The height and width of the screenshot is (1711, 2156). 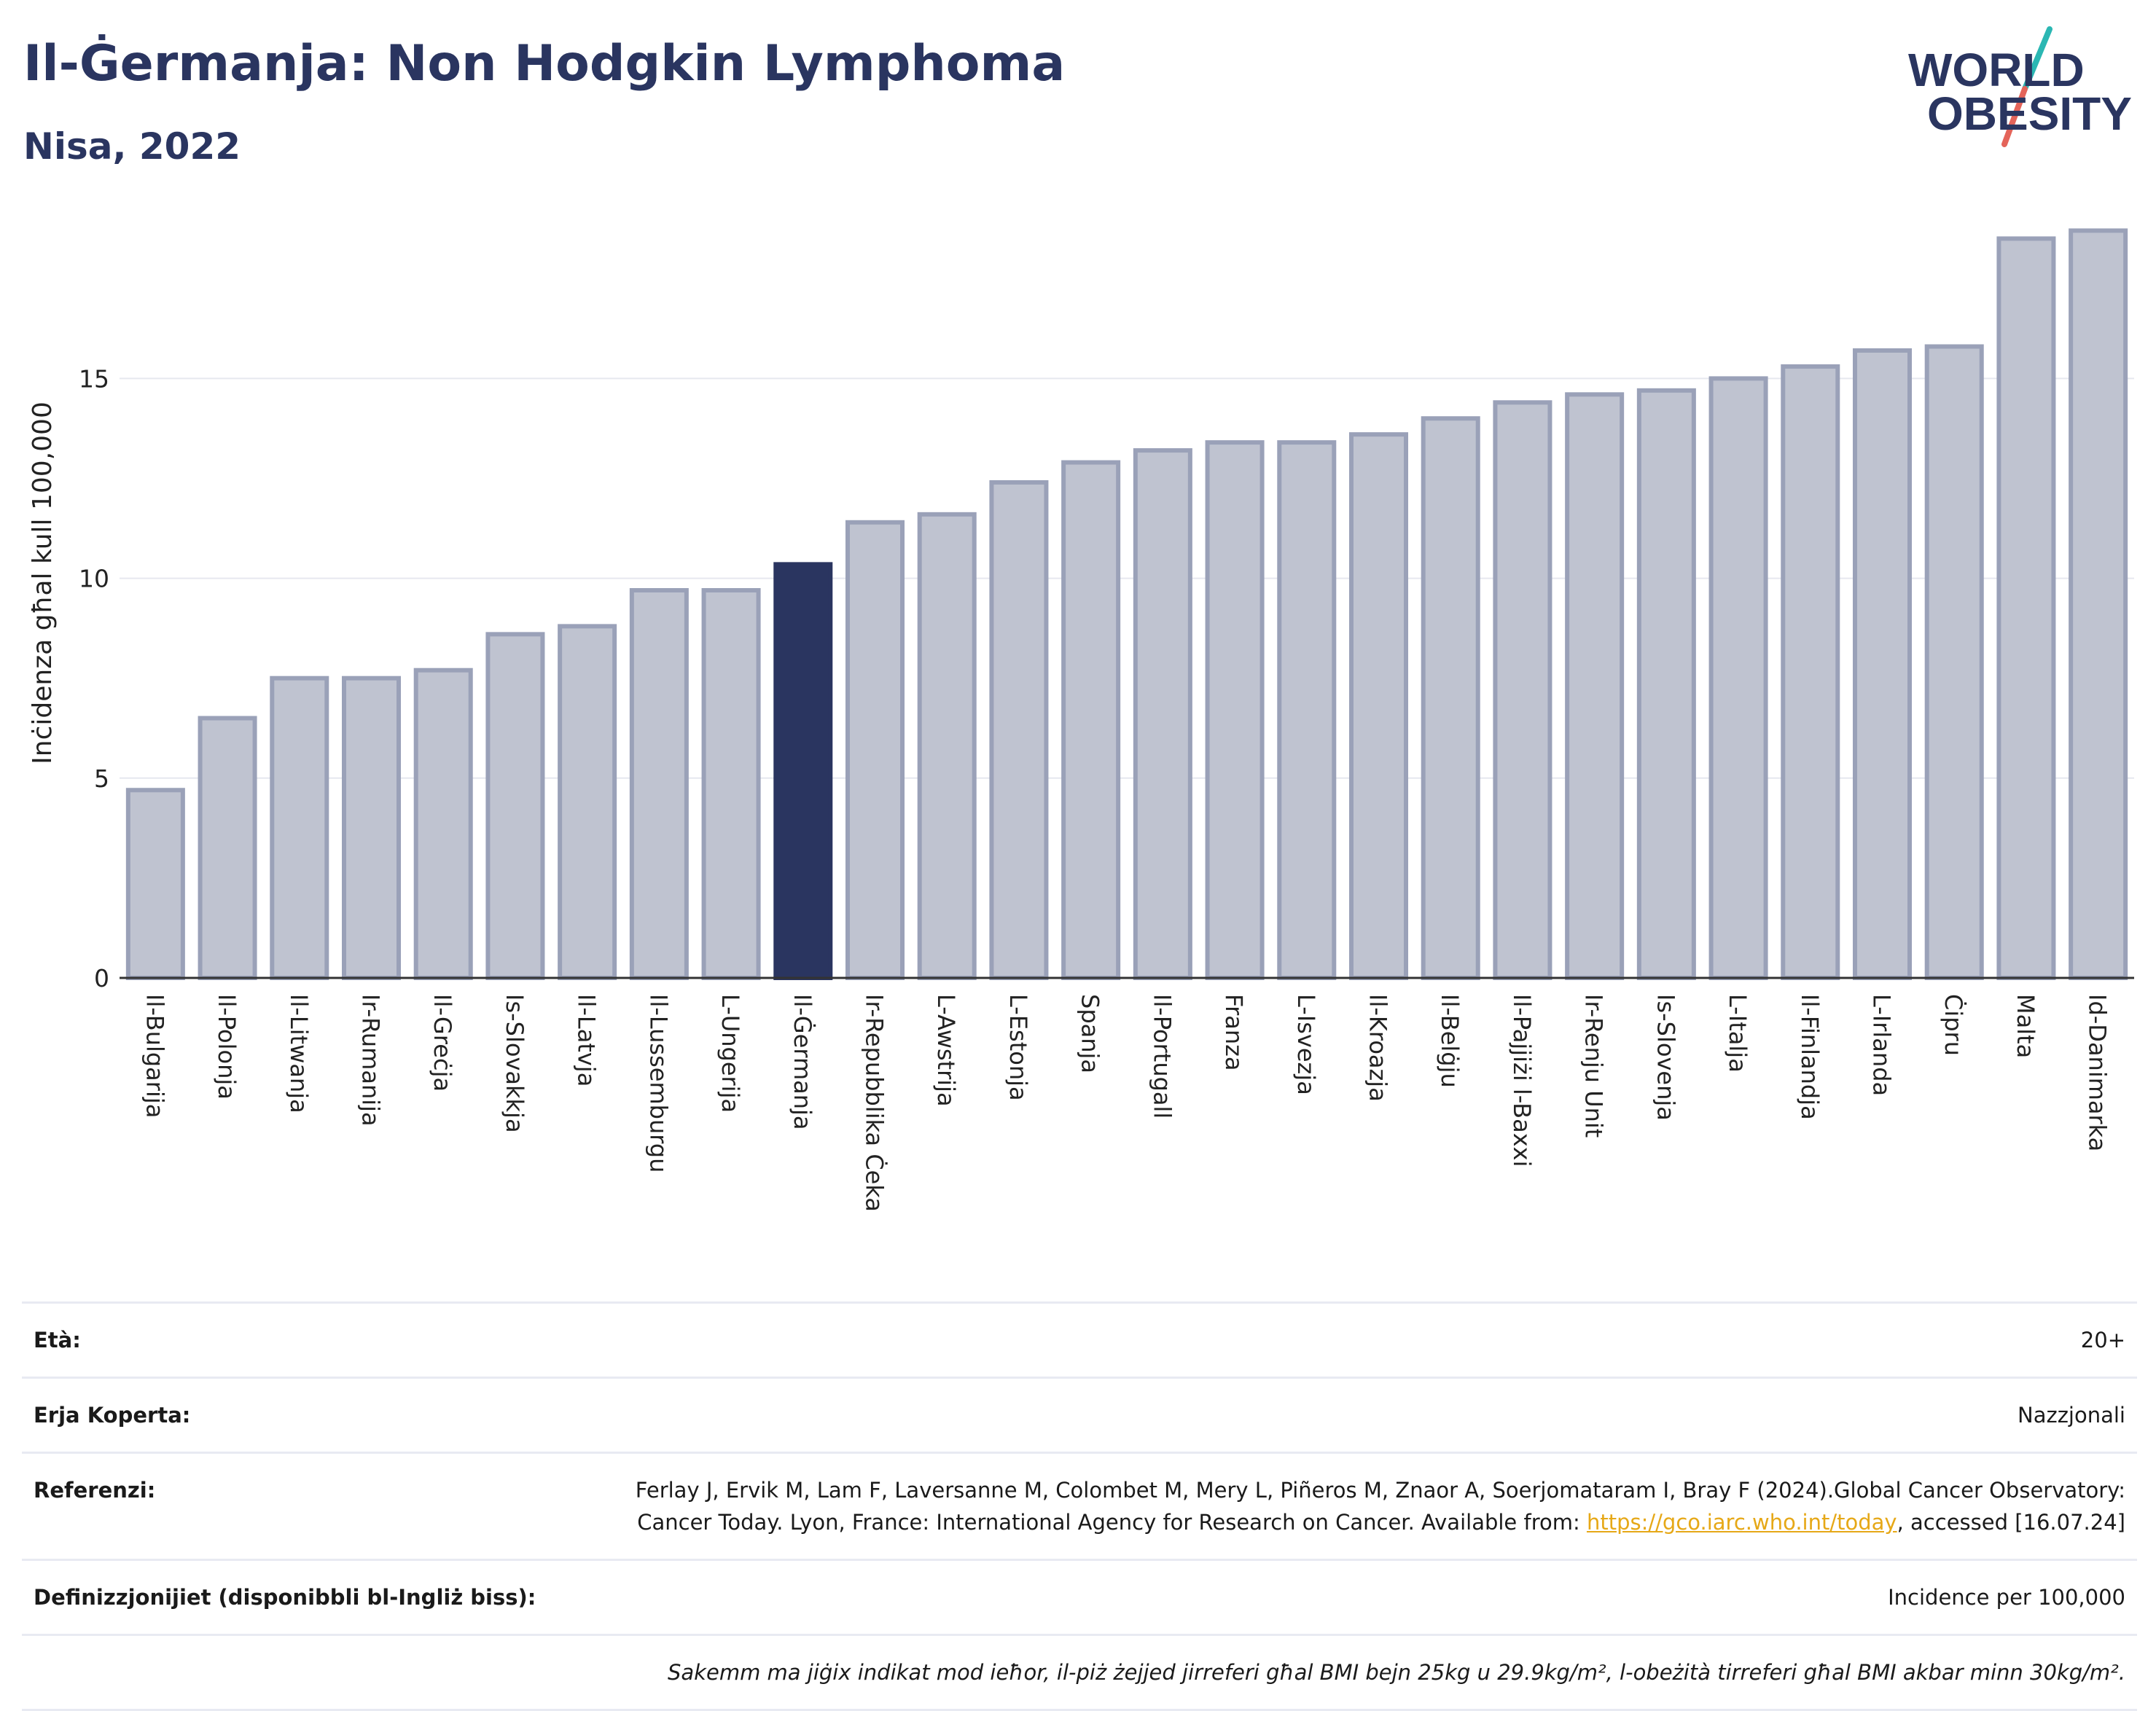 What do you see at coordinates (1091, 1033) in the screenshot?
I see `x-tick-label: Spanja` at bounding box center [1091, 1033].